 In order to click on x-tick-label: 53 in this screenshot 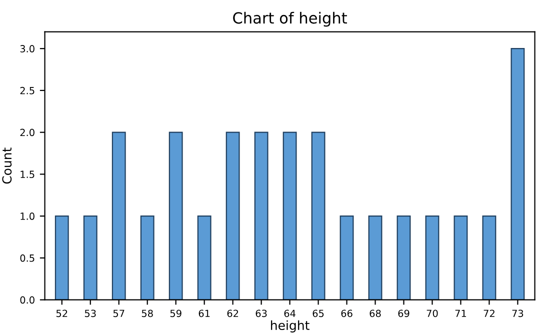, I will do `click(90, 314)`.